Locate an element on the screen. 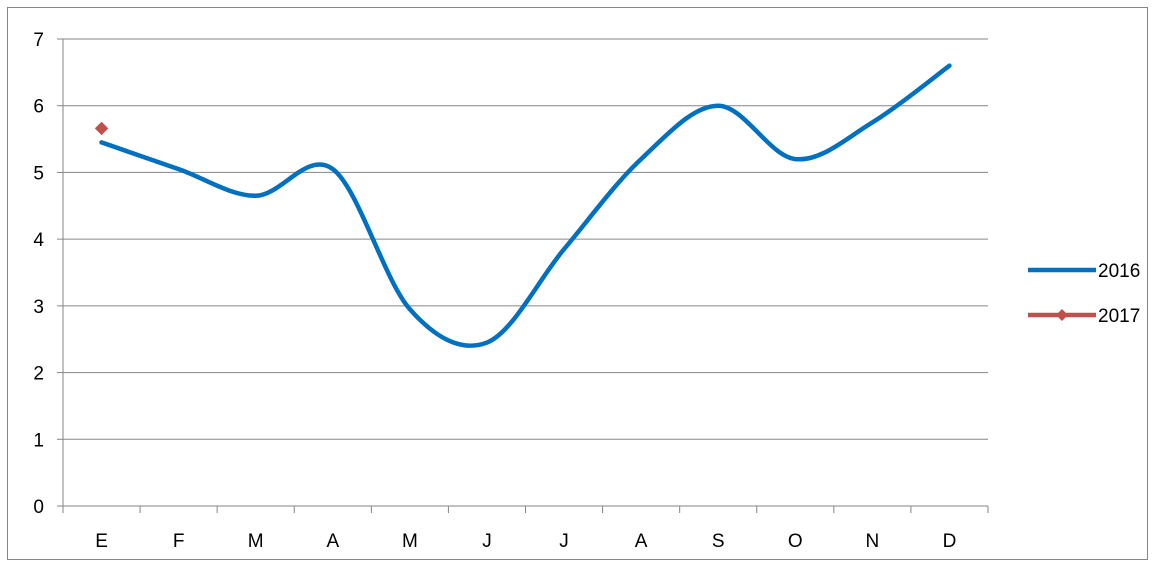 This screenshot has height=567, width=1156. x-tick-label: F is located at coordinates (179, 541).